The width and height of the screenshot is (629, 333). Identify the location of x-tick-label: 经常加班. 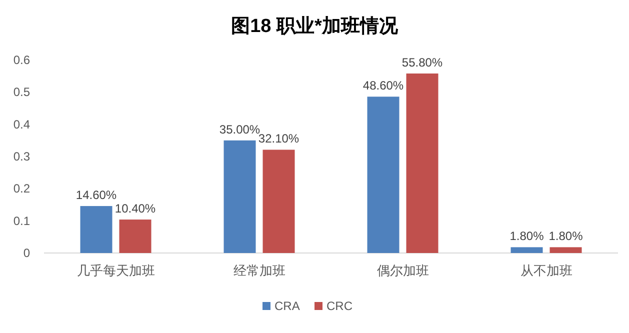
(259, 270).